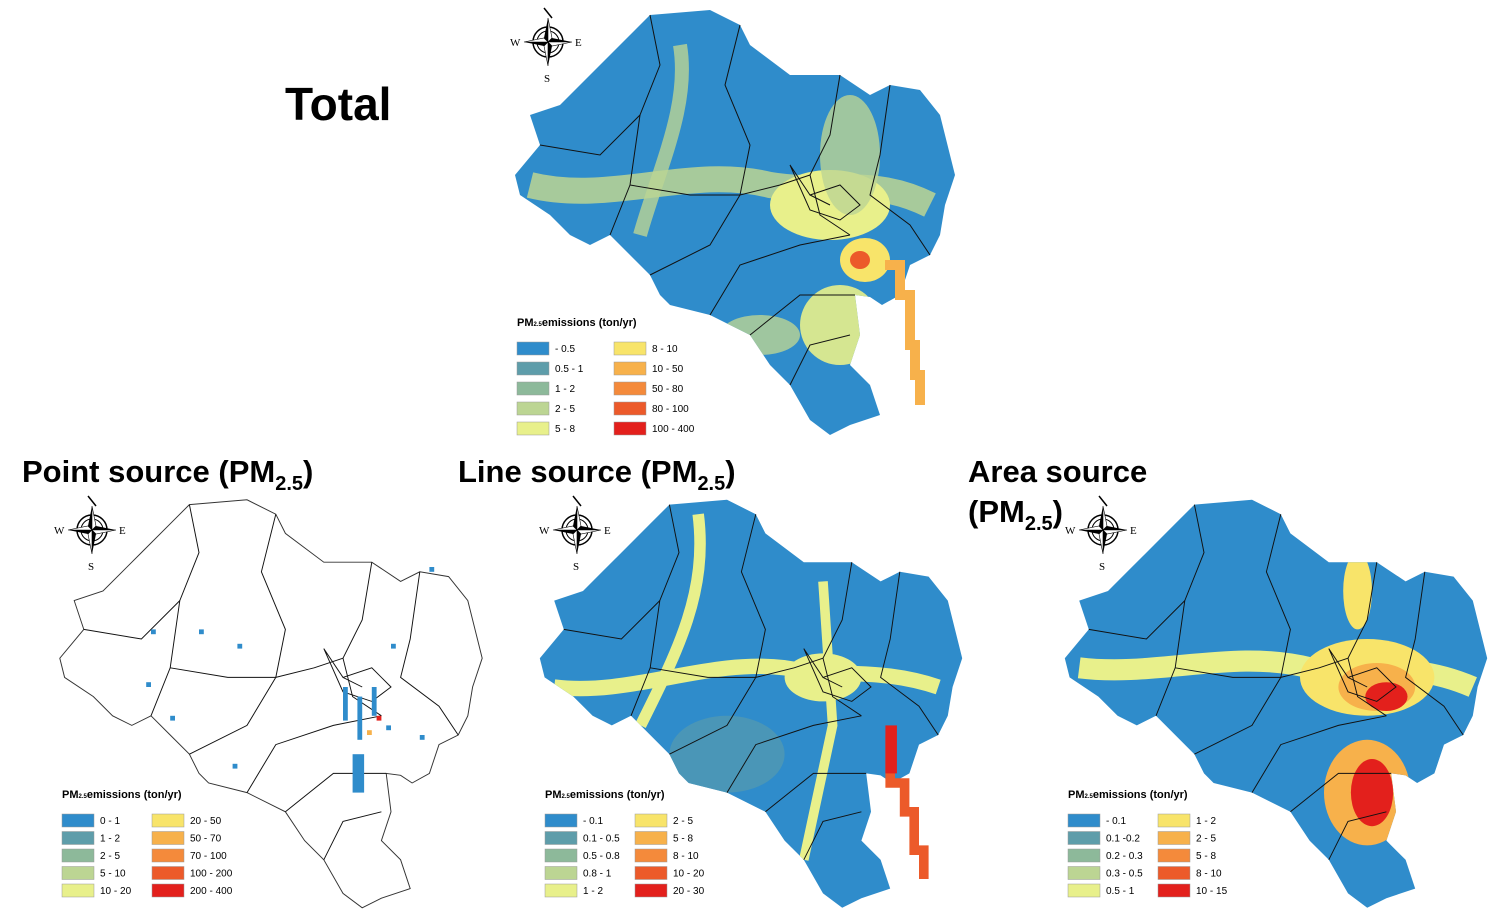  I want to click on panel-title: Area source, so click(1057, 471).